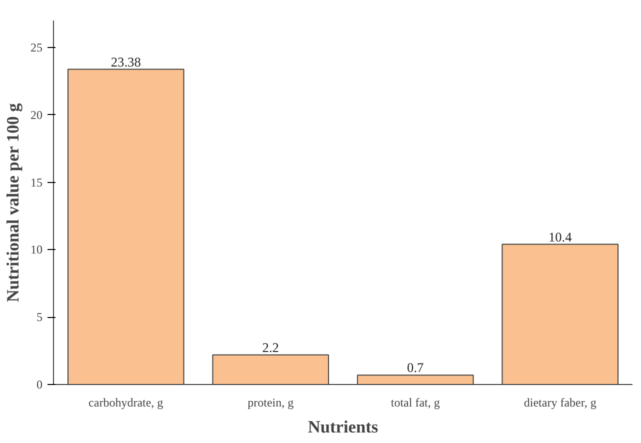 The image size is (641, 443). I want to click on y-tick-label: 10, so click(36, 249).